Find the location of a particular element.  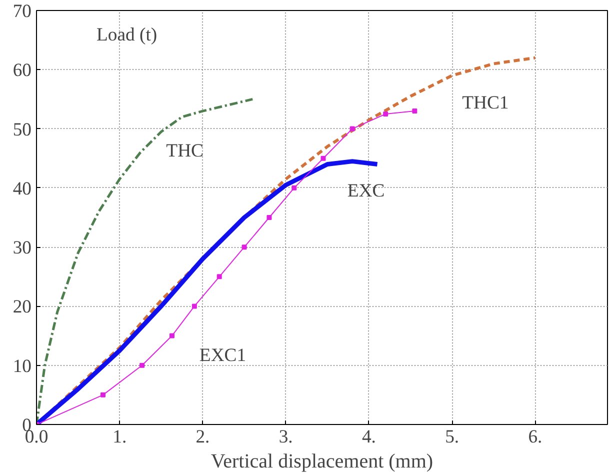

x-tick-label: 6. is located at coordinates (535, 437).